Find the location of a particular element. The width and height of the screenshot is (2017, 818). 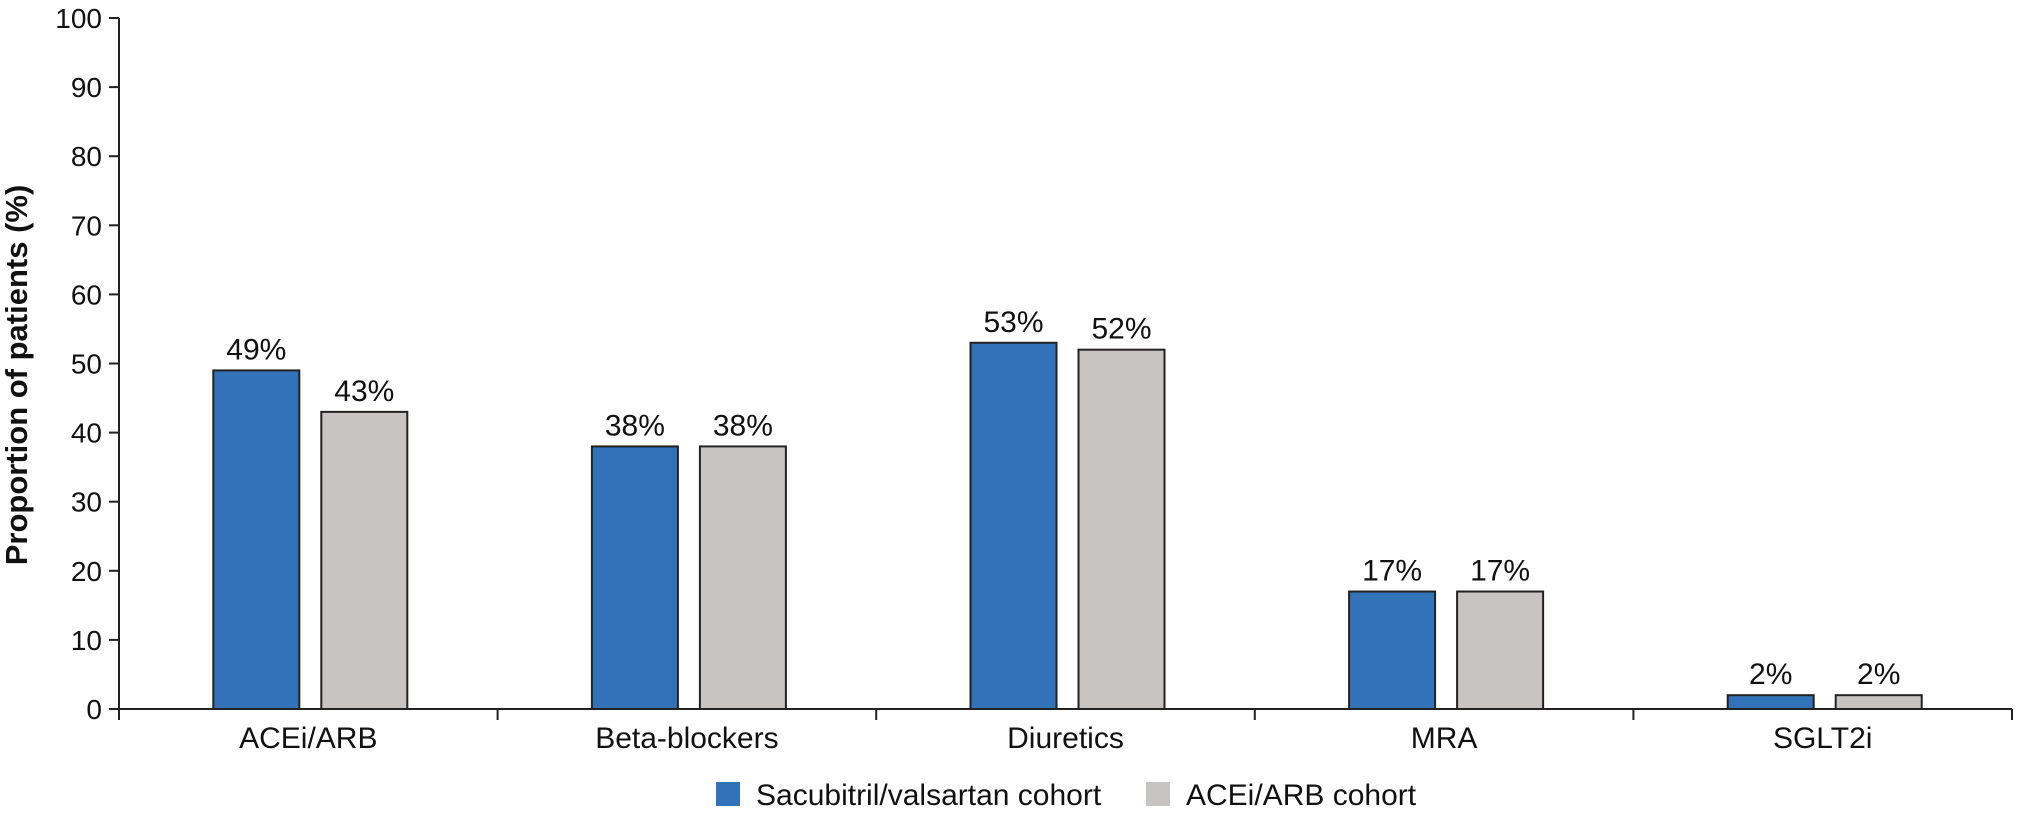

bar-value-label: 49% is located at coordinates (256, 349).